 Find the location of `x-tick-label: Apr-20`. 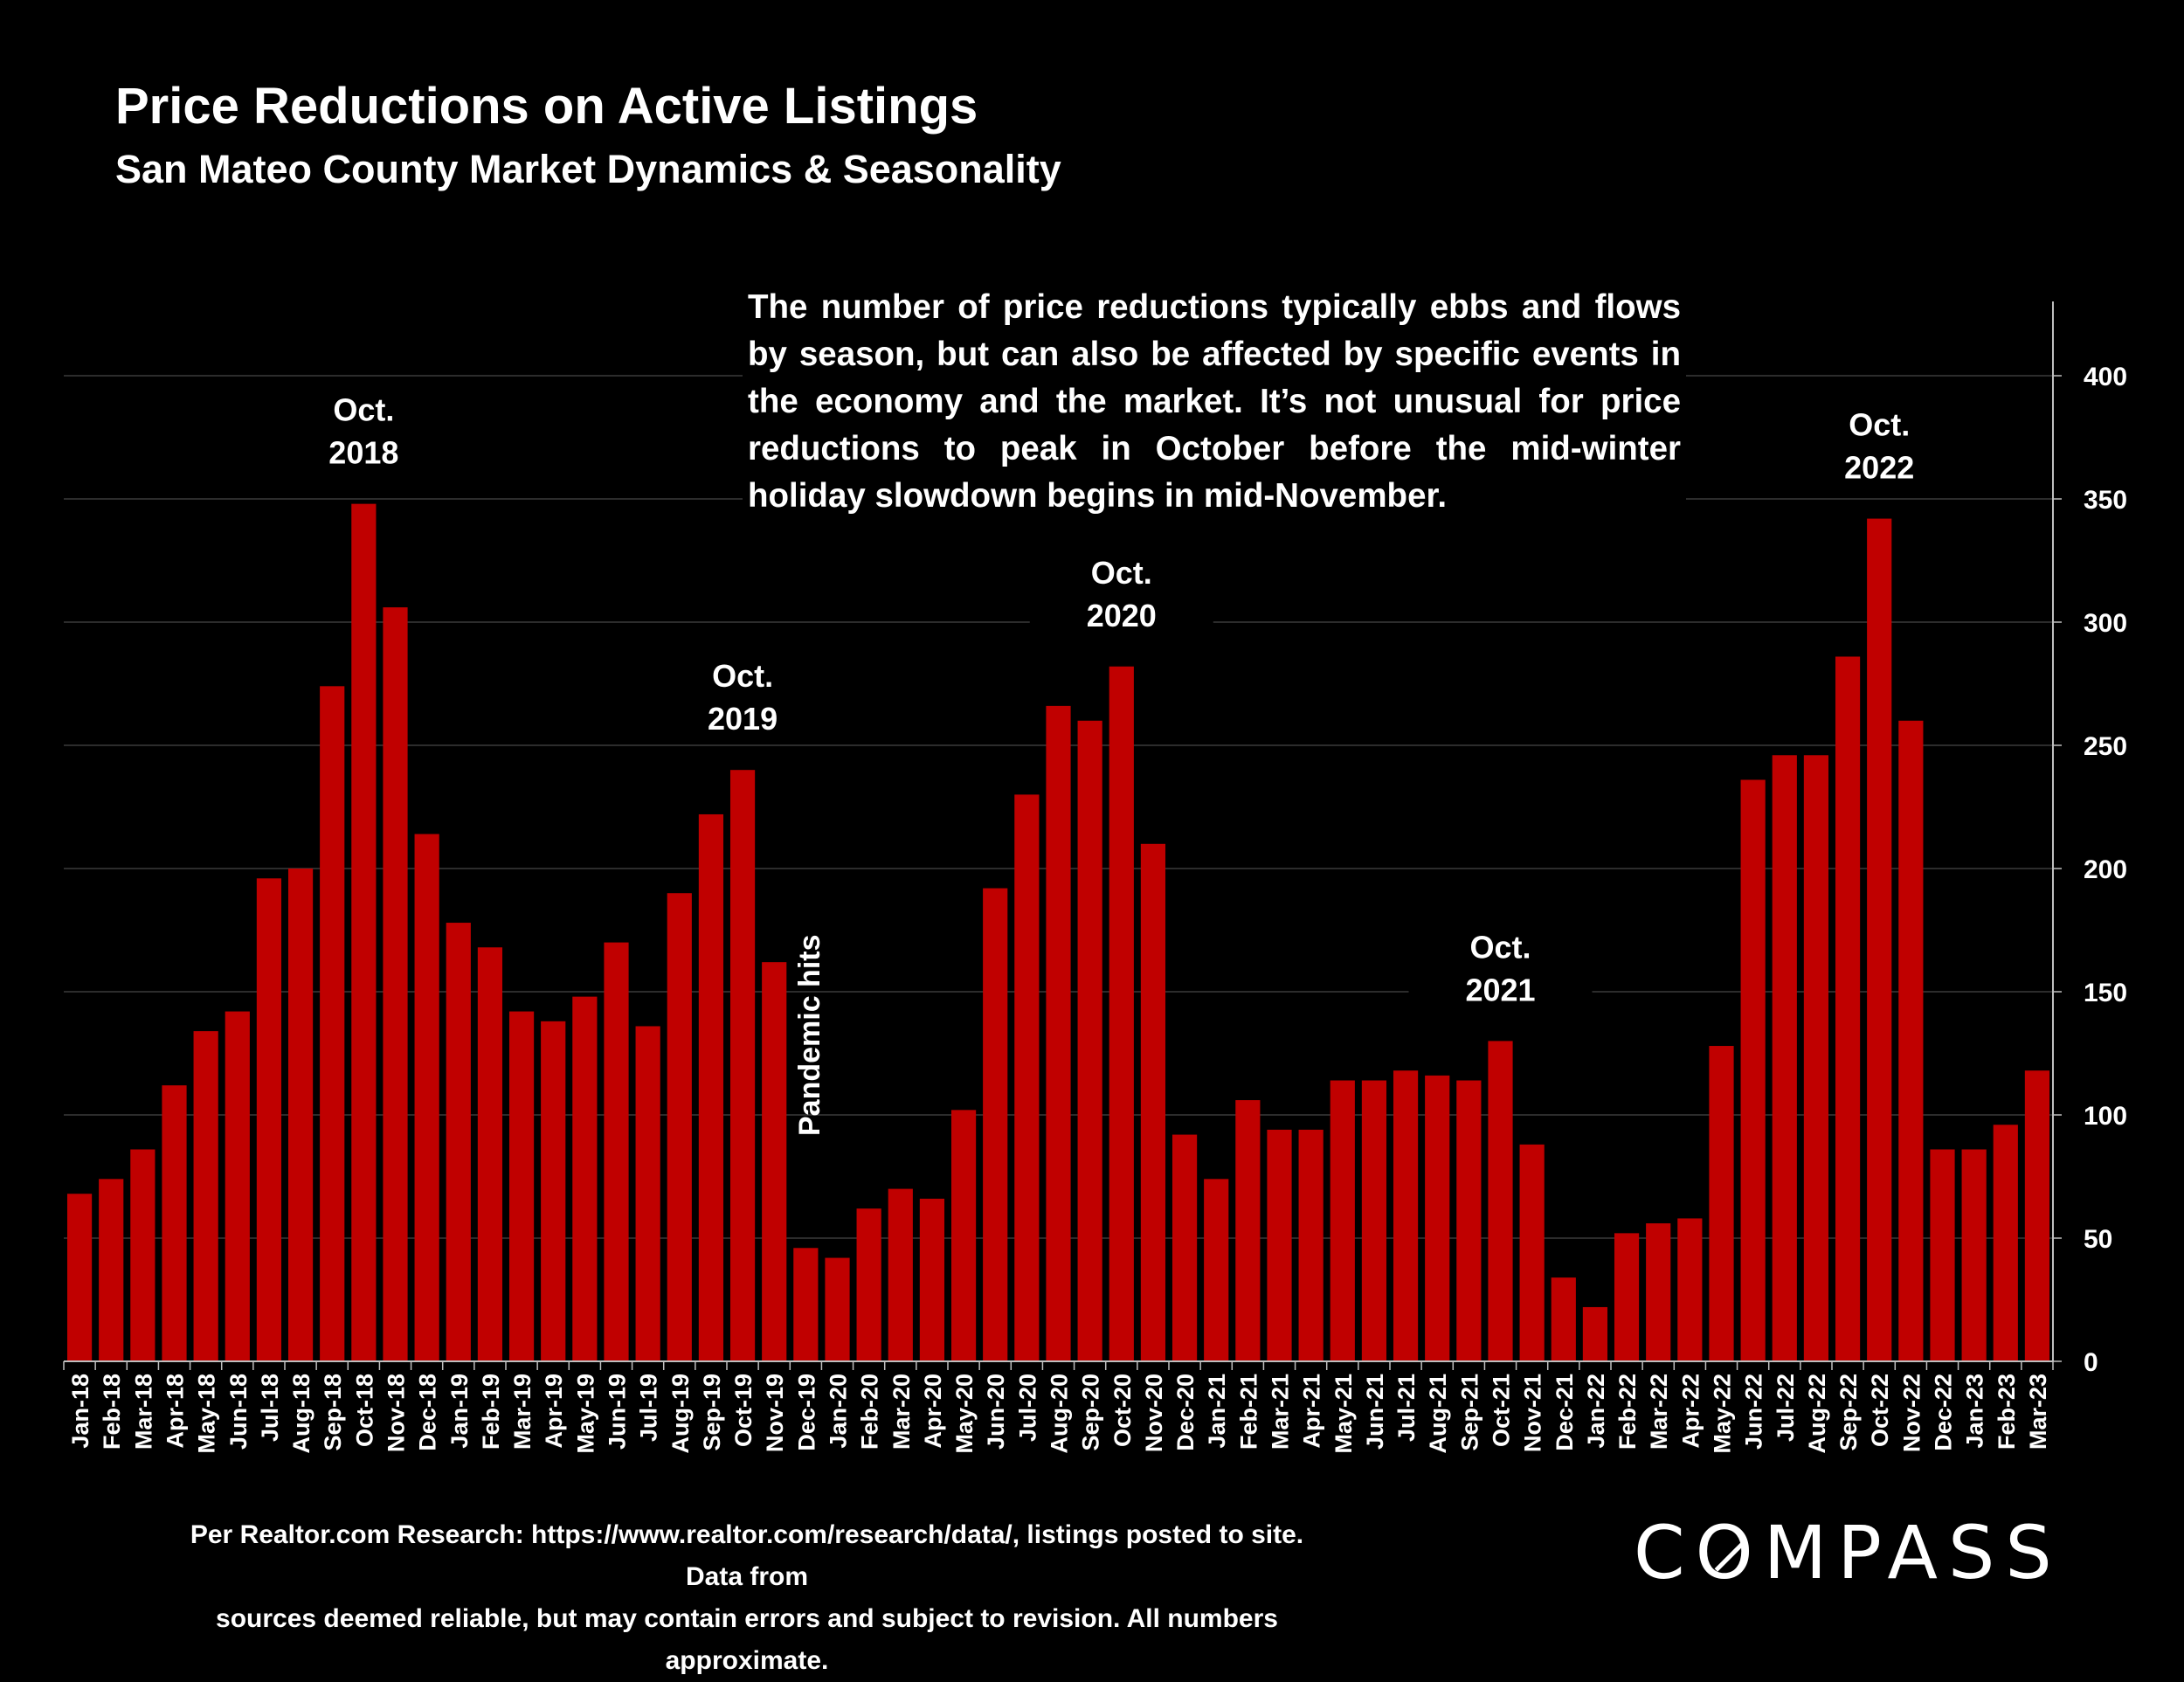

x-tick-label: Apr-20 is located at coordinates (933, 1411).